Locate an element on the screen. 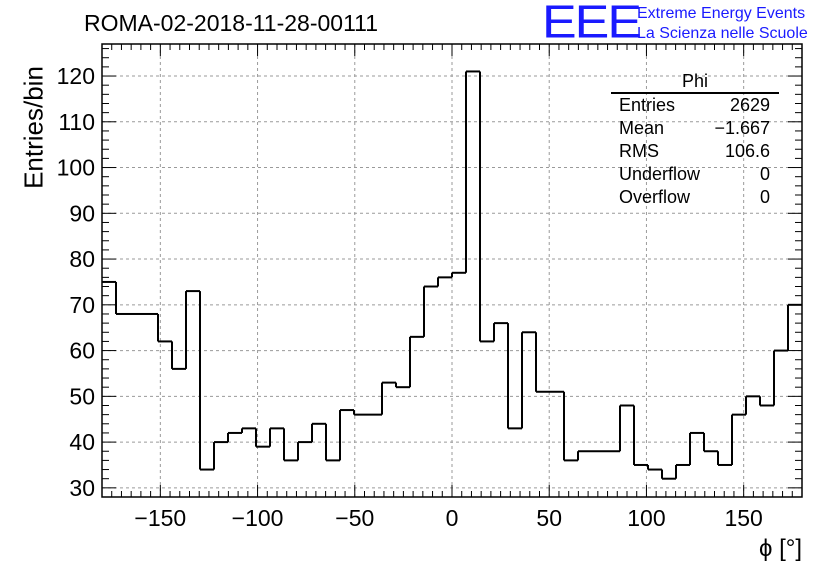  y-tick-label: 30 is located at coordinates (82, 488).